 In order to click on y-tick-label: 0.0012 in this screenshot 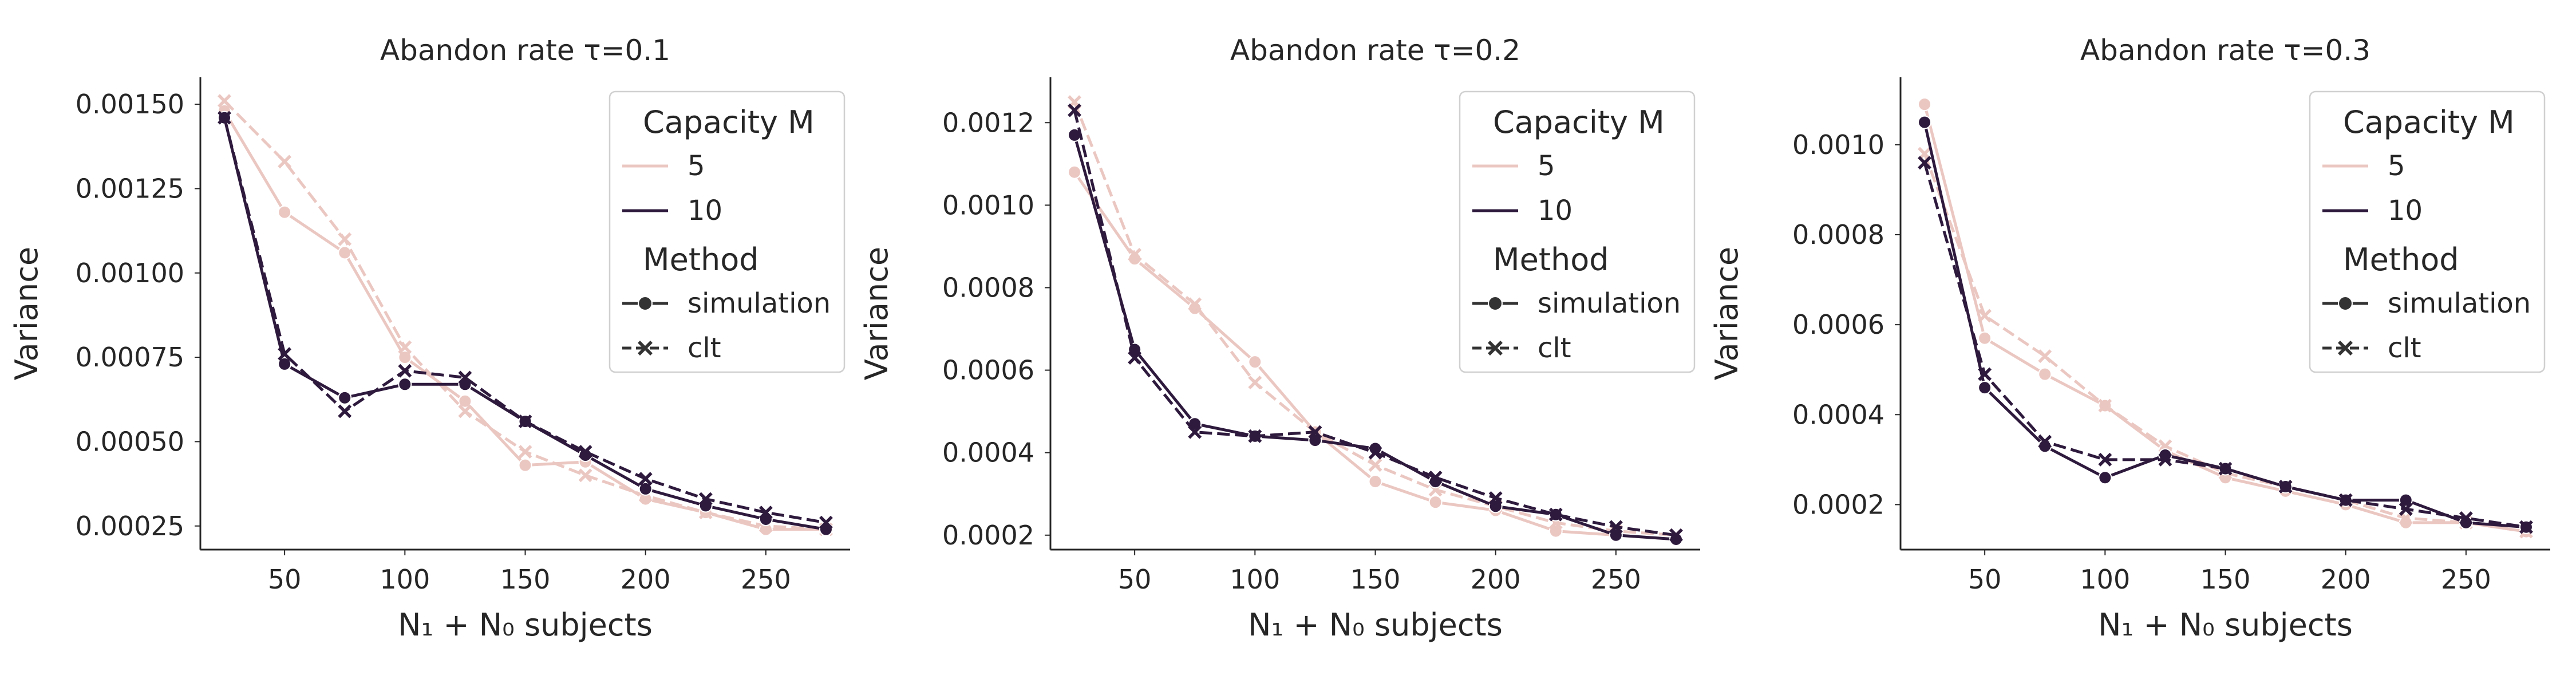, I will do `click(988, 123)`.